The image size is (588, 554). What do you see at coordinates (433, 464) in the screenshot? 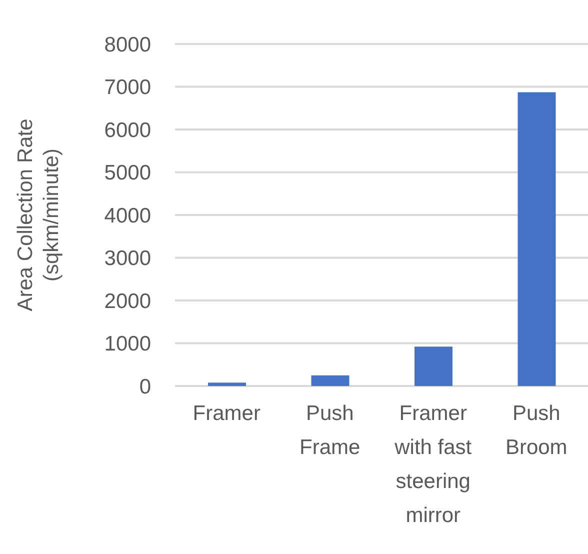
I see `x-tick-label: Framer with fast steering mirror` at bounding box center [433, 464].